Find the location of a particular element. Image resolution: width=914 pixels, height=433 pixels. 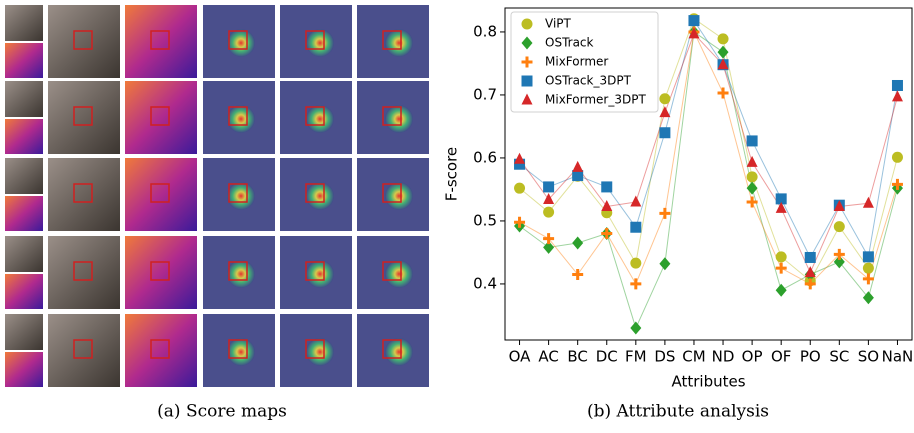

y-tick-label: 0.4 is located at coordinates (485, 283).